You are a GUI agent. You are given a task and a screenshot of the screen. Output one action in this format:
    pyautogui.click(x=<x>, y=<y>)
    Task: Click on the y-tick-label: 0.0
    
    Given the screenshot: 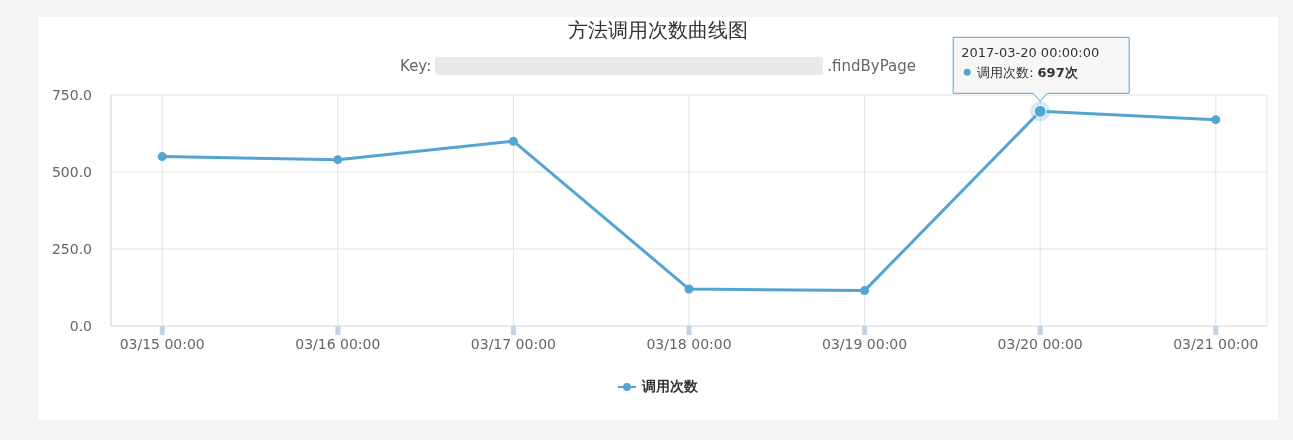 What is the action you would take?
    pyautogui.click(x=80, y=325)
    